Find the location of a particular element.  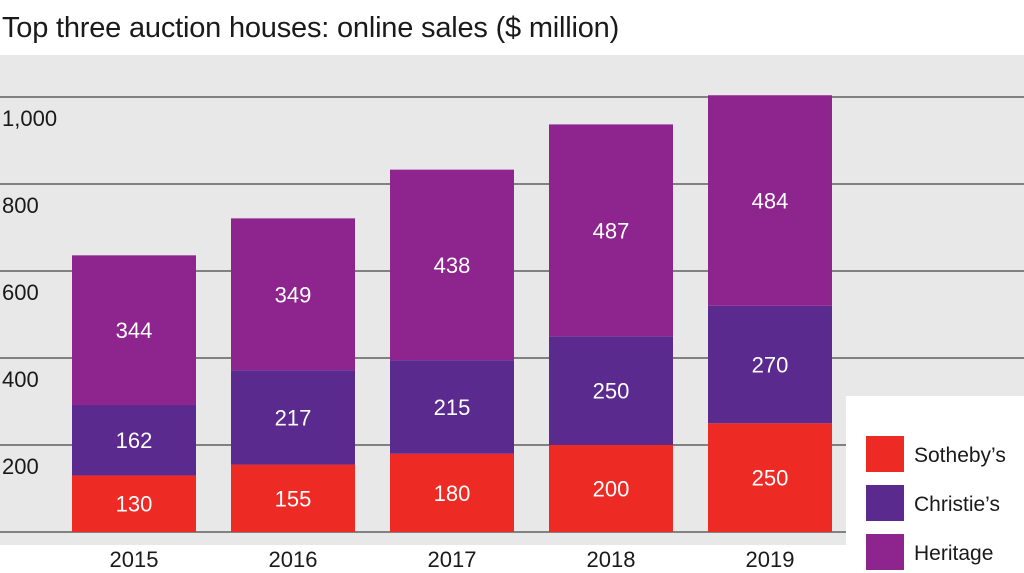

legend-label: Sotheby’s is located at coordinates (960, 455).